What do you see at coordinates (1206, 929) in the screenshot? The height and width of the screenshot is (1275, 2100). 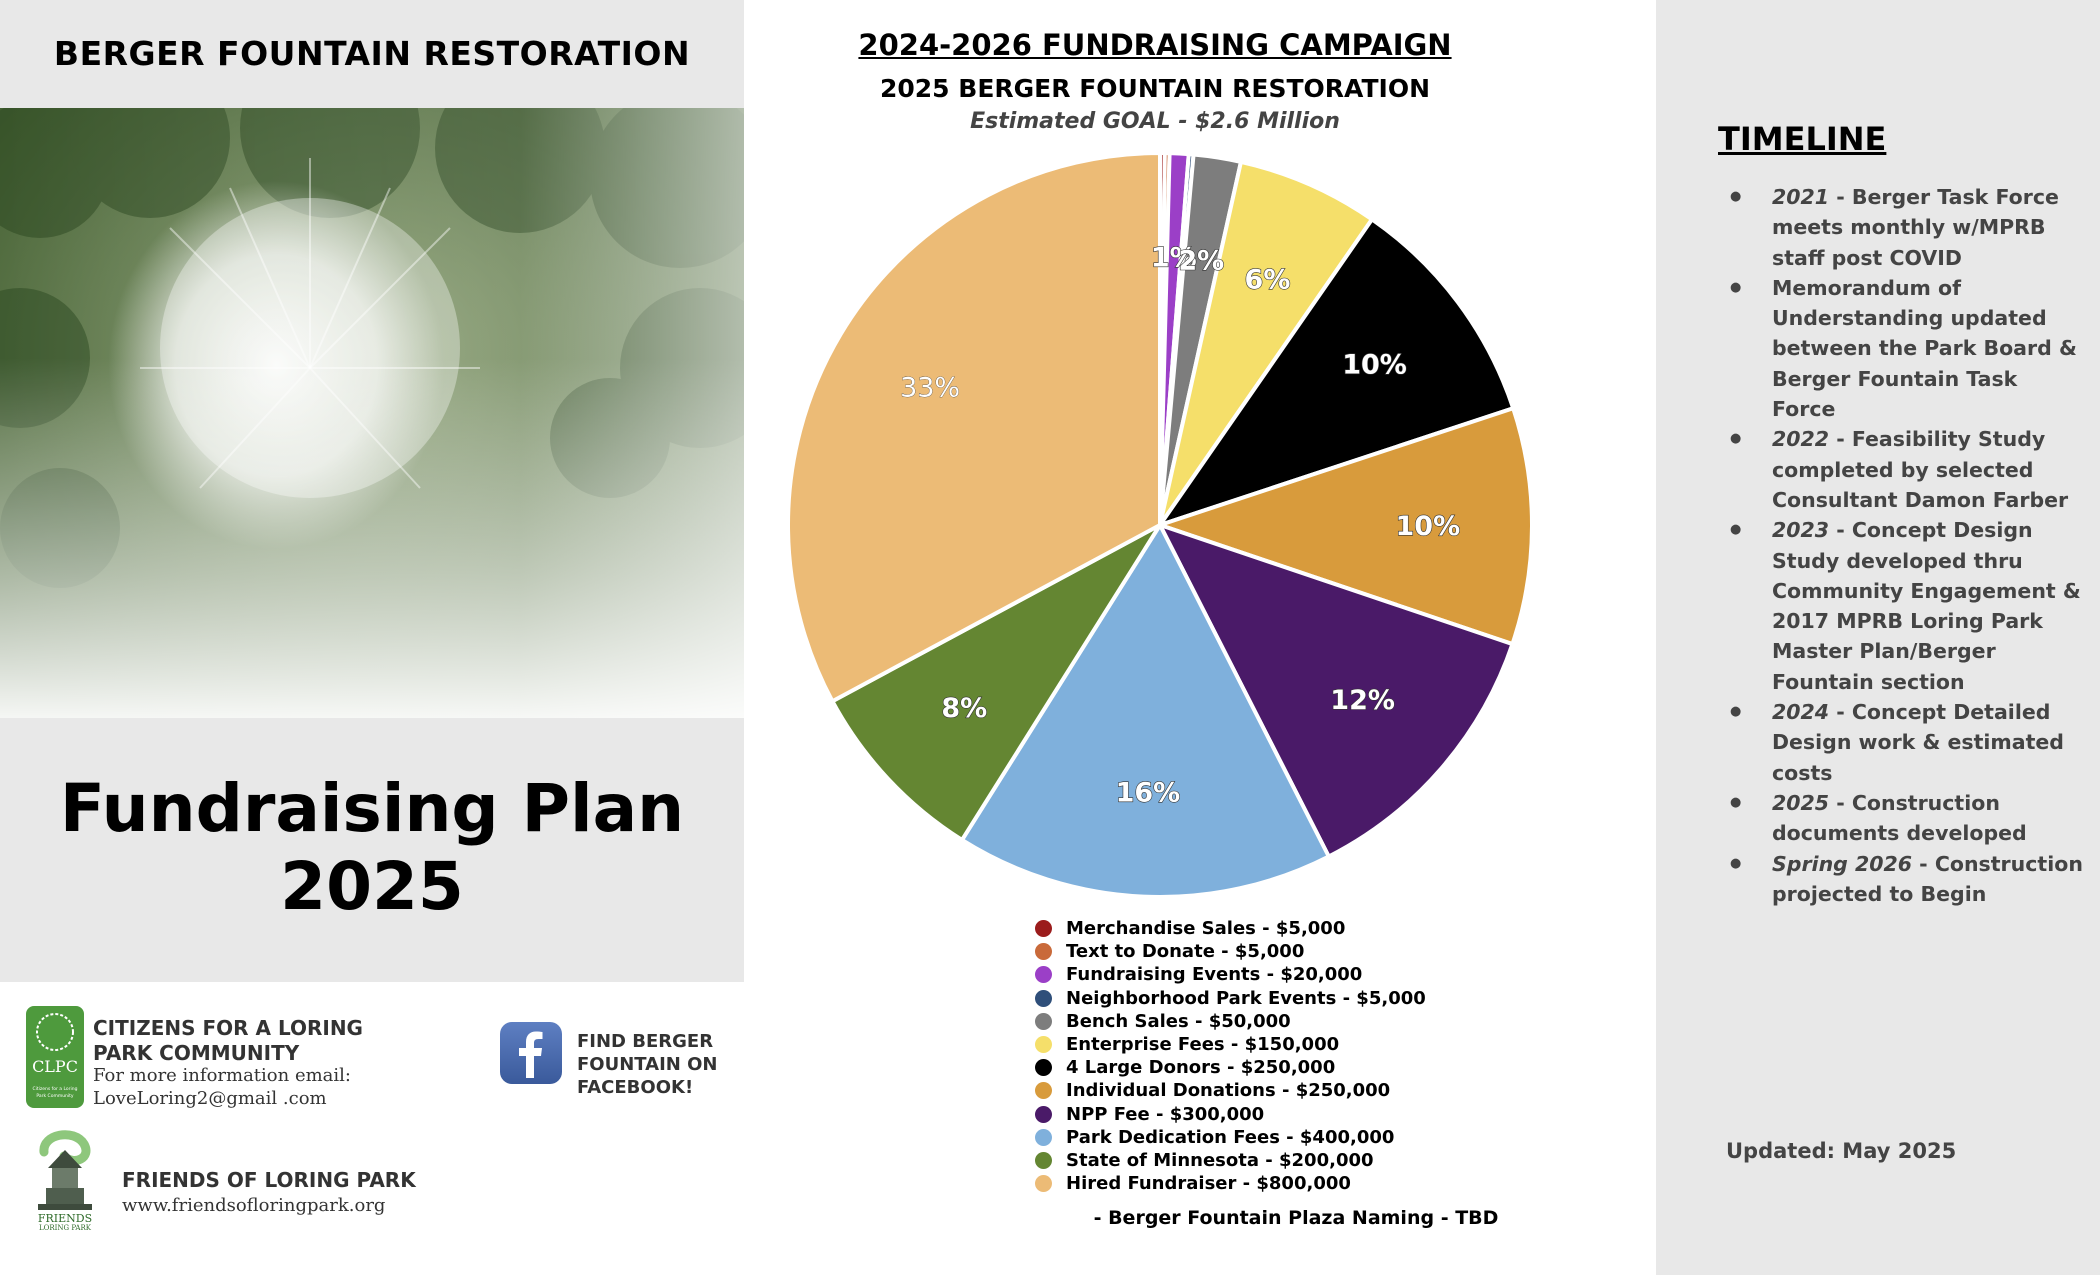 I see `legend-label: Merchandise Sales - $5,000` at bounding box center [1206, 929].